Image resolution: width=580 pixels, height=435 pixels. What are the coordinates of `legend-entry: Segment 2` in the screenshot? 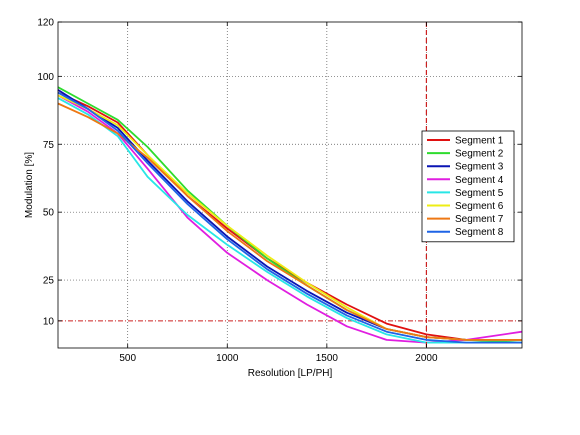 It's located at (479, 154).